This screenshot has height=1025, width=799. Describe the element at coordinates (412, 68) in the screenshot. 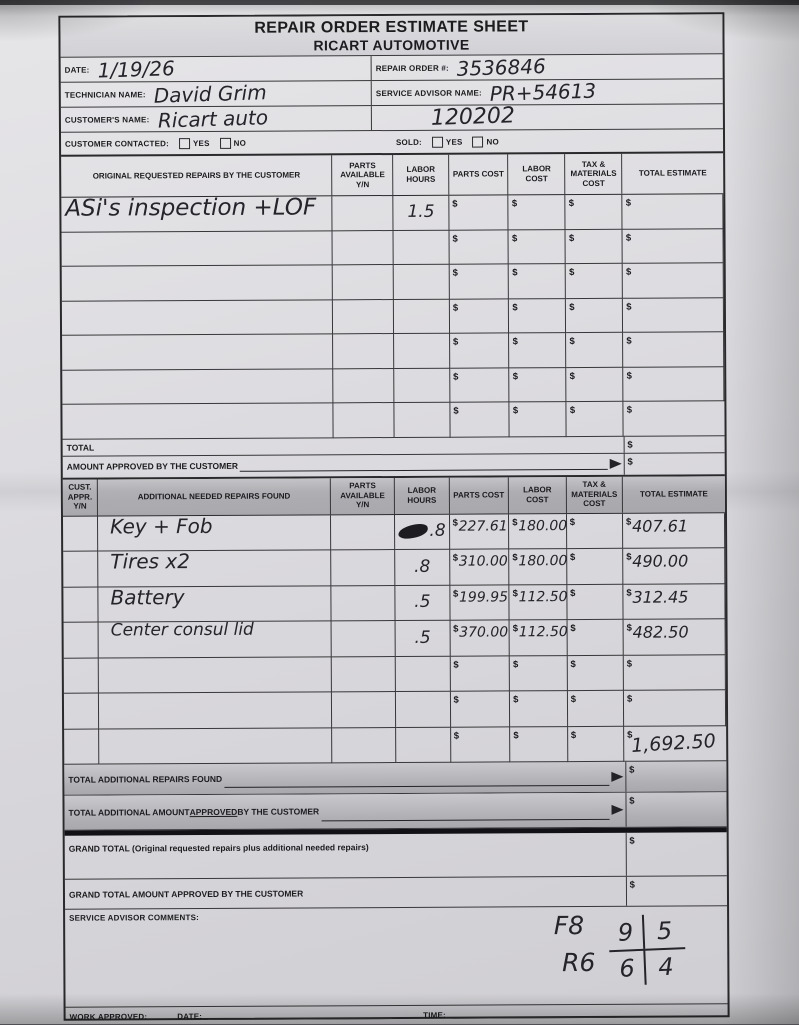

I see `repair-order-label: REPAIR ORDER #:` at that location.